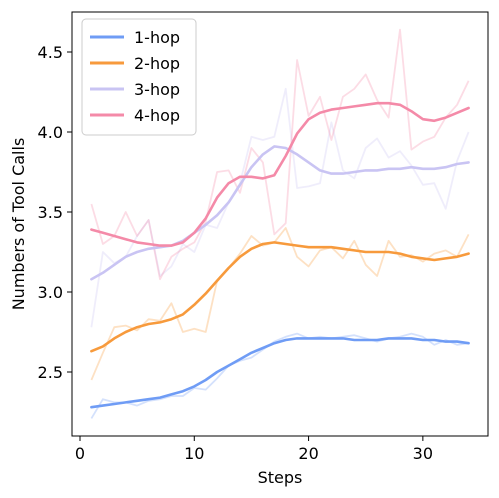 This screenshot has width=499, height=498. I want to click on legend-box, so click(139, 77).